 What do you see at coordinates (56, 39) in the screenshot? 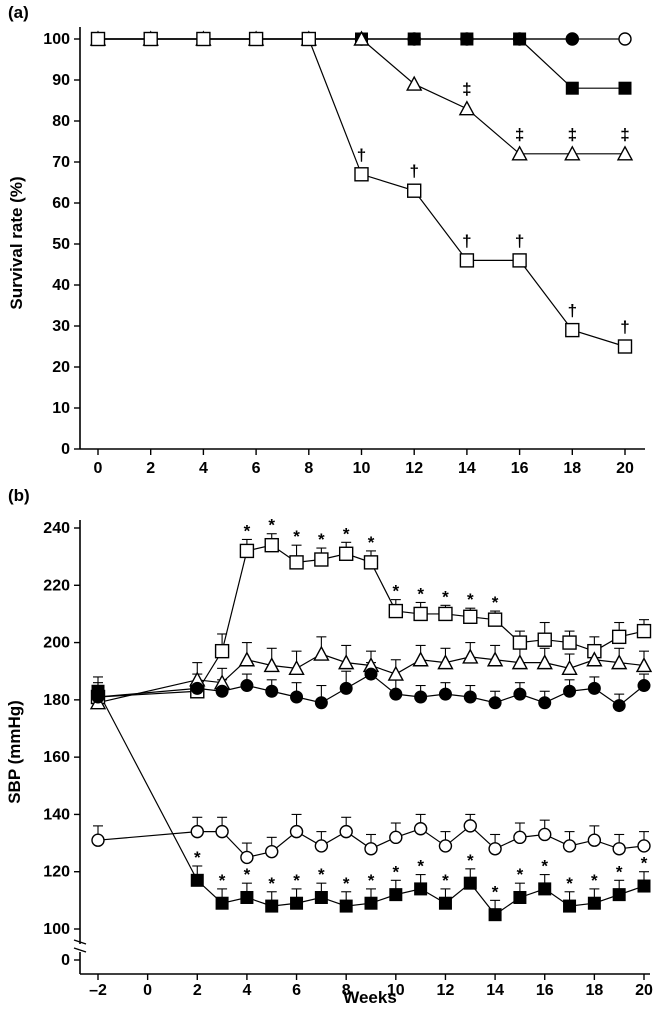
I see `panel-a-y-tick-label: 100` at bounding box center [56, 39].